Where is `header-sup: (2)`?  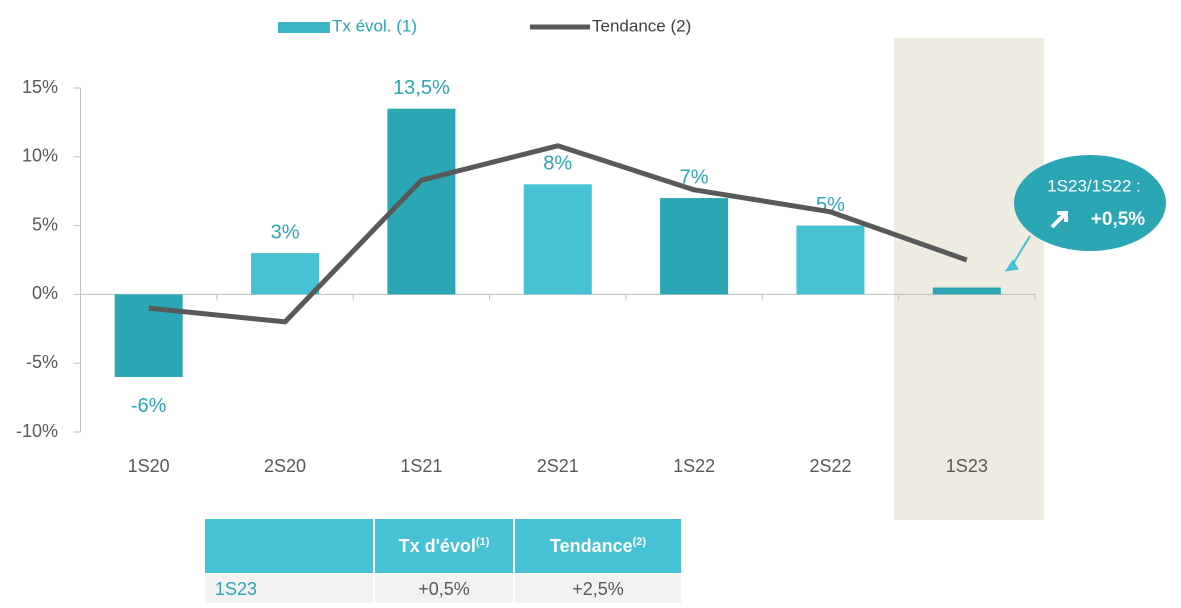 header-sup: (2) is located at coordinates (639, 541).